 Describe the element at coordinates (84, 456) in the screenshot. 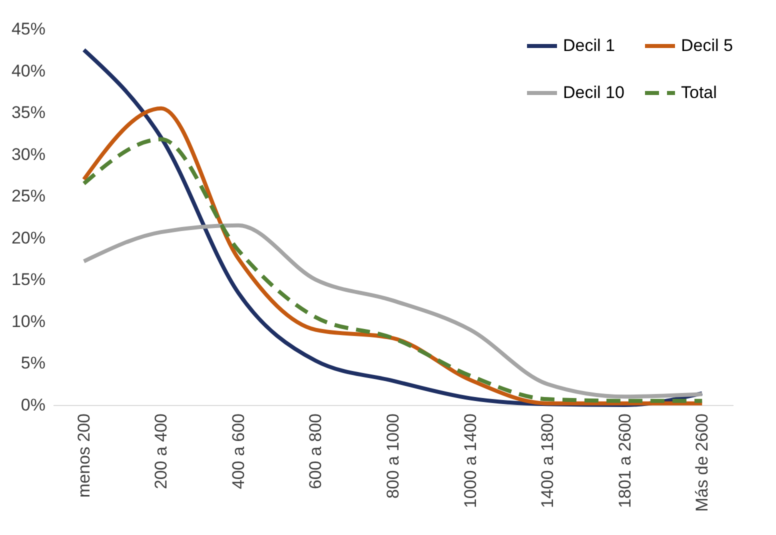

I see `x-tick-label: menos 200` at that location.